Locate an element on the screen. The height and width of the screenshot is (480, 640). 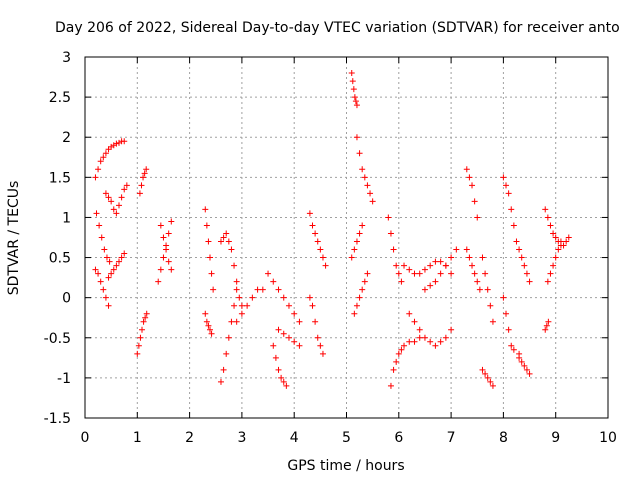
series-arc-e4 is located at coordinates (361, 293).